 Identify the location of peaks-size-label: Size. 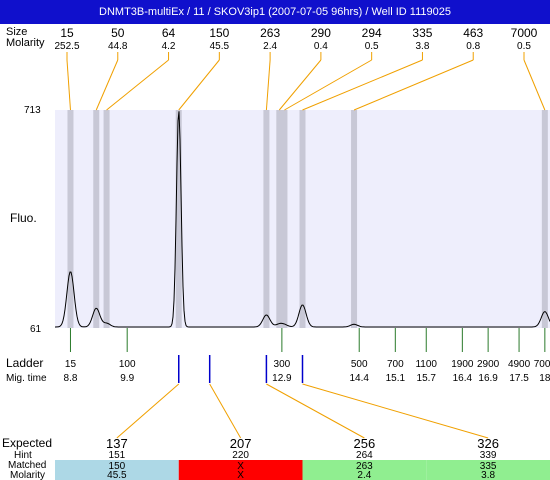
(16, 32).